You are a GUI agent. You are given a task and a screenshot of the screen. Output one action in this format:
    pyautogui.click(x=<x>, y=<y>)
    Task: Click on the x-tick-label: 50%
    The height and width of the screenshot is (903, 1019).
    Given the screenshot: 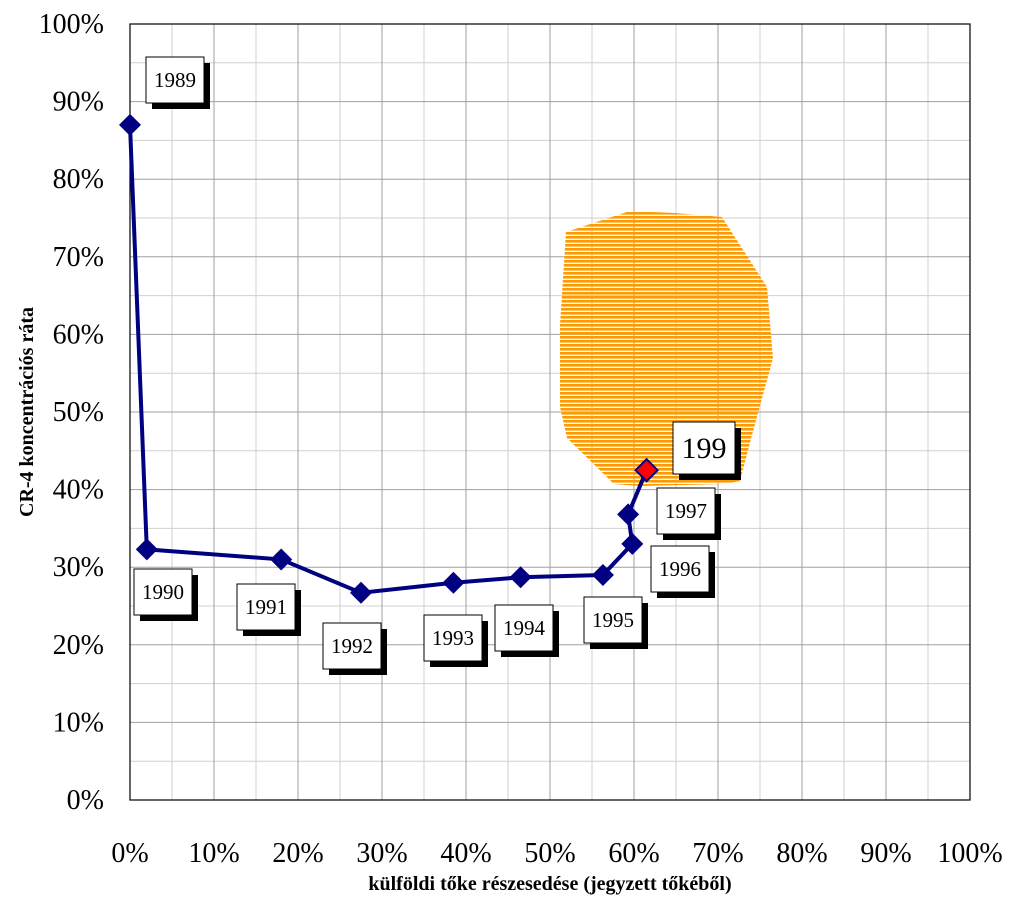 What is the action you would take?
    pyautogui.click(x=549, y=853)
    